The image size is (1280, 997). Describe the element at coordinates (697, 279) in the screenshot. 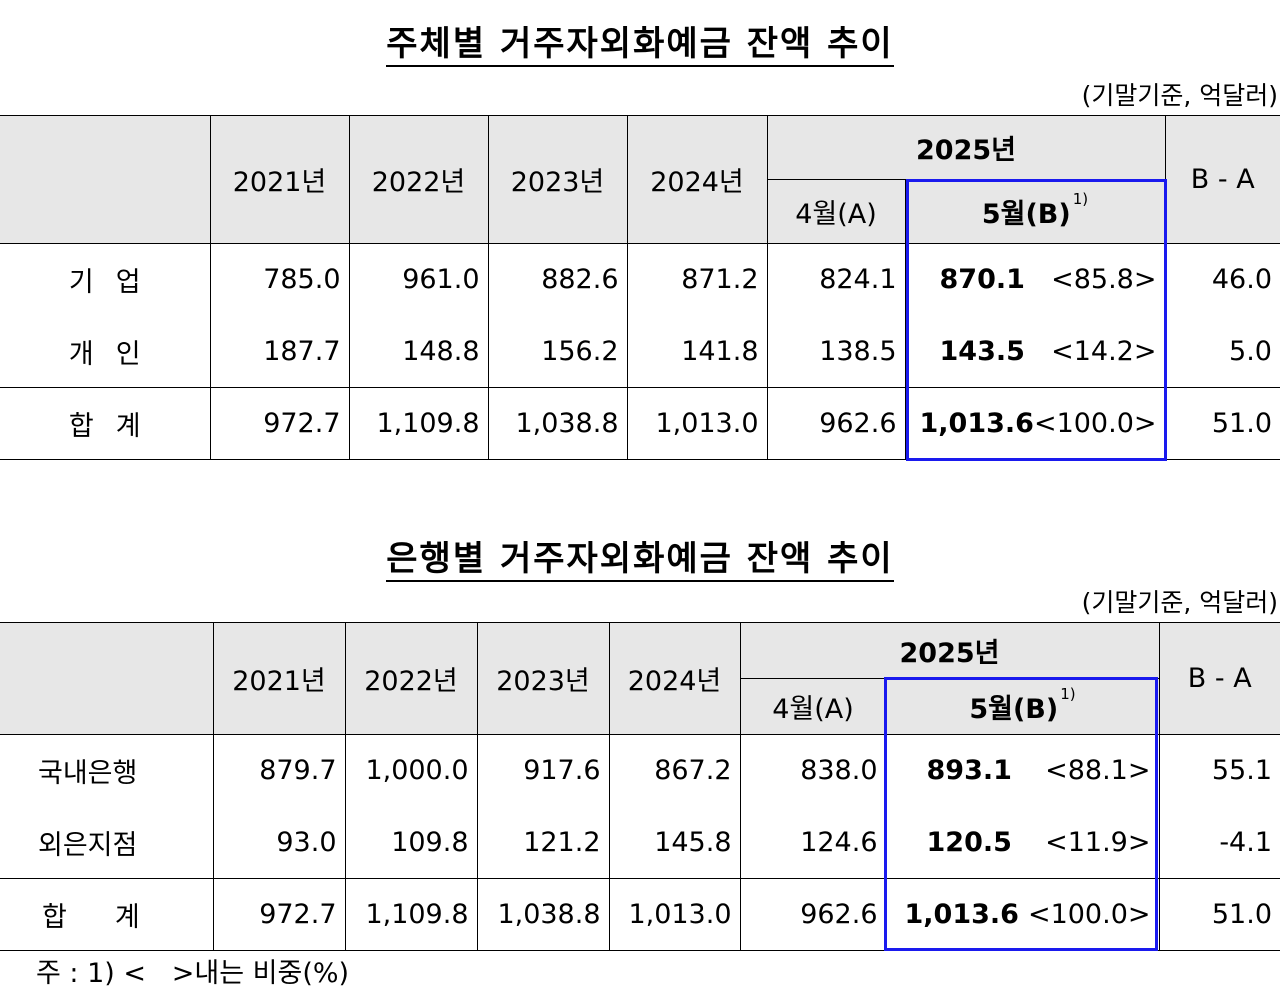

I see `cell: 871.2` at that location.